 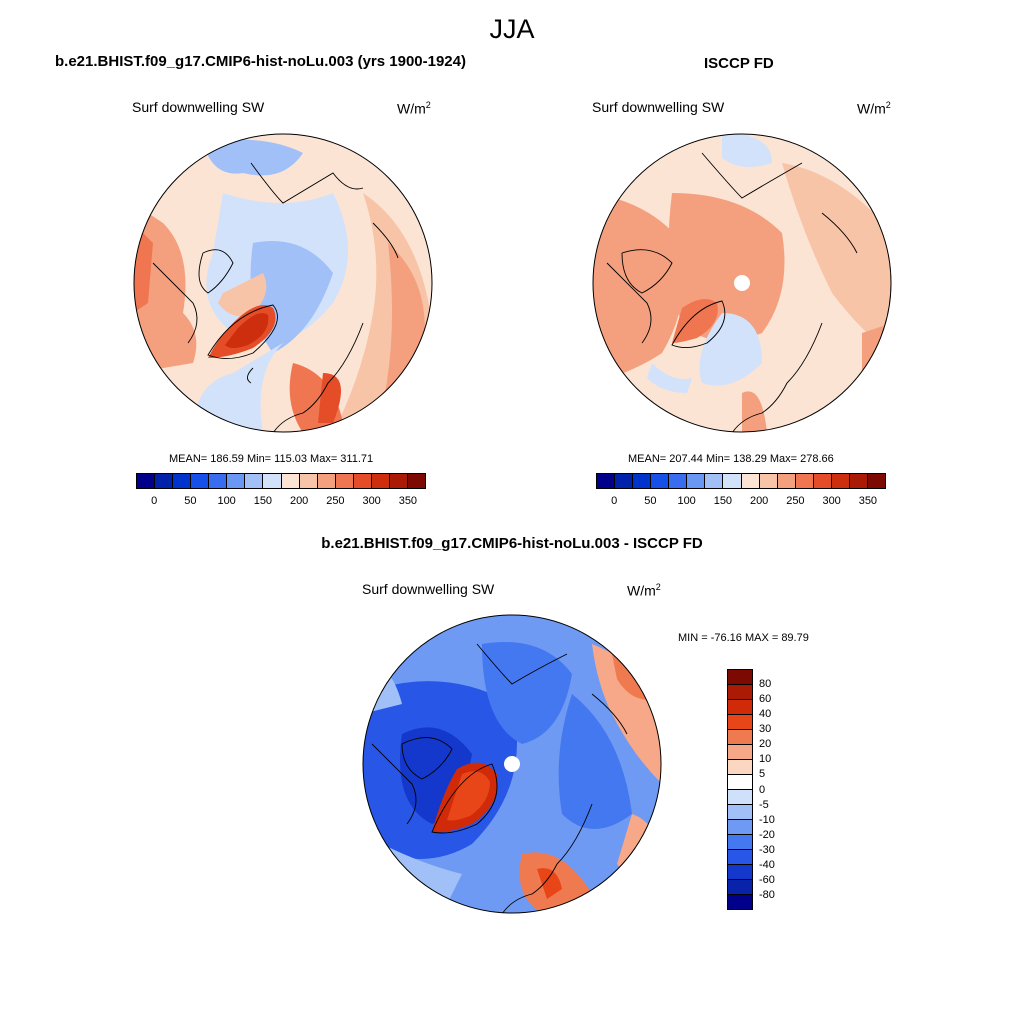 I want to click on panel2-units-base: W/m, so click(x=871, y=108).